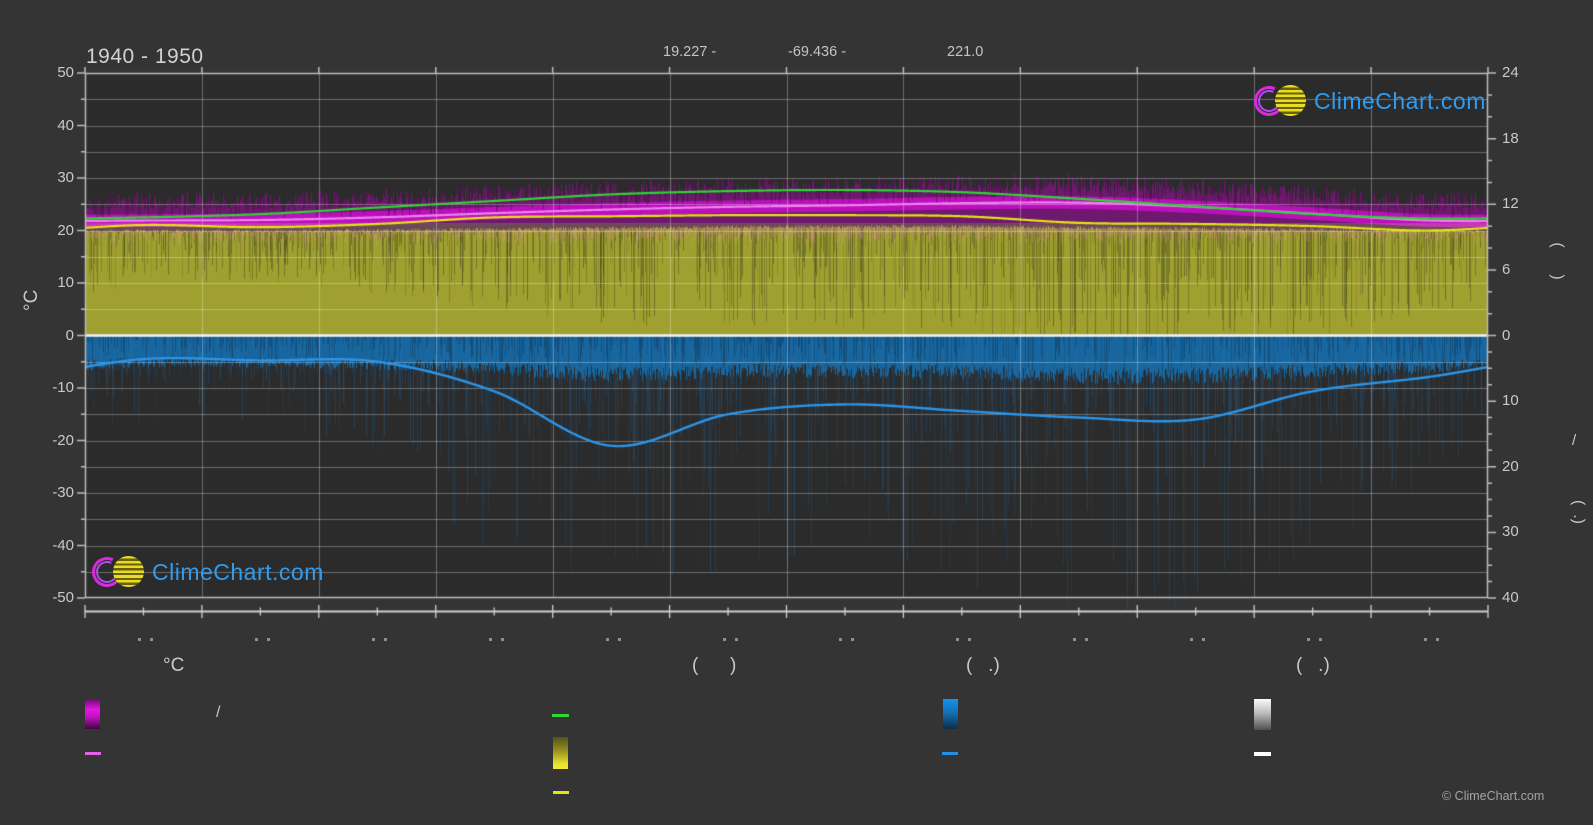 The width and height of the screenshot is (1593, 825). Describe the element at coordinates (1510, 72) in the screenshot. I see `right-sunshine-tick-label: 24` at that location.